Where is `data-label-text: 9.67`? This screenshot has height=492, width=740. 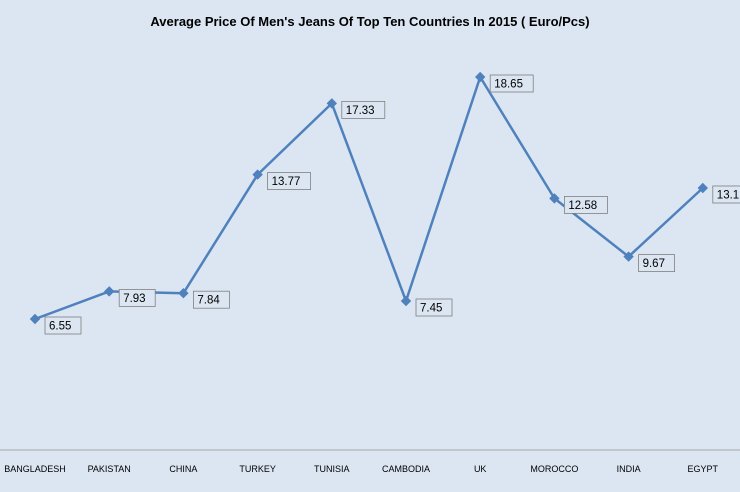 data-label-text: 9.67 is located at coordinates (654, 264).